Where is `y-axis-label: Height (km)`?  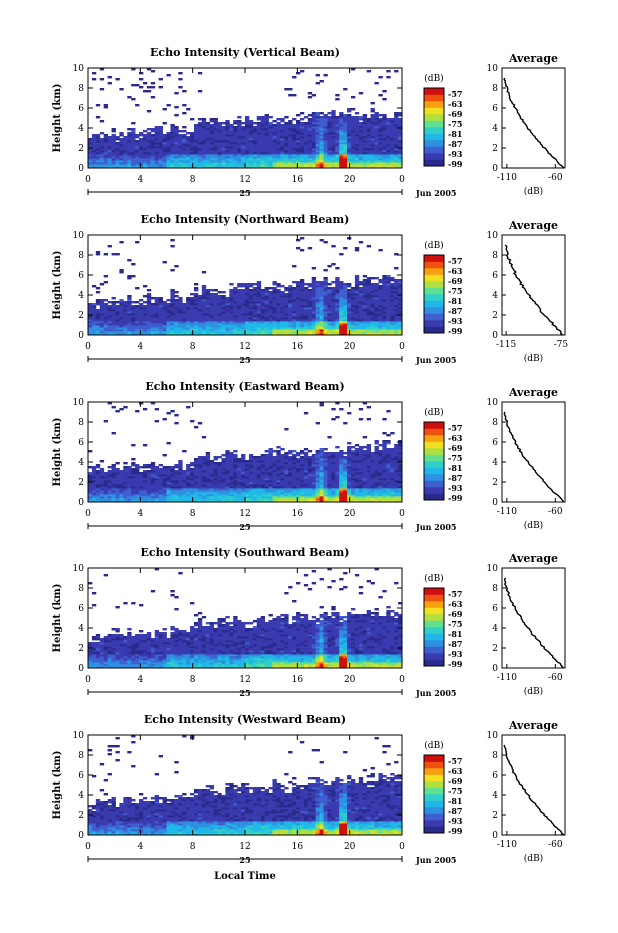 y-axis-label: Height (km) is located at coordinates (57, 118).